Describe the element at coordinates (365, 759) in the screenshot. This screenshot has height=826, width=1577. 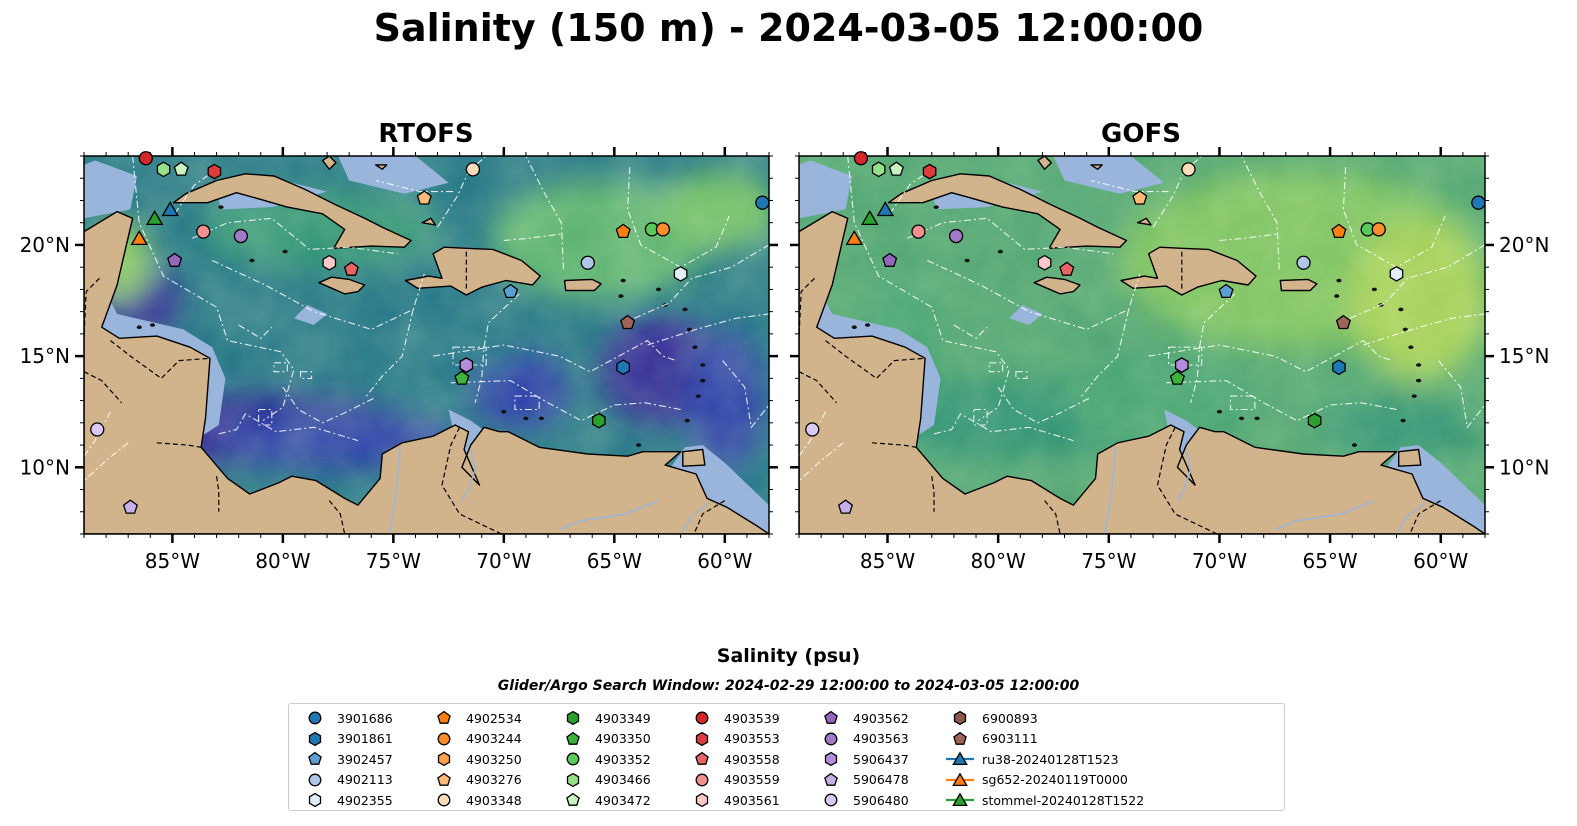
I see `legend-label: 3902457` at that location.